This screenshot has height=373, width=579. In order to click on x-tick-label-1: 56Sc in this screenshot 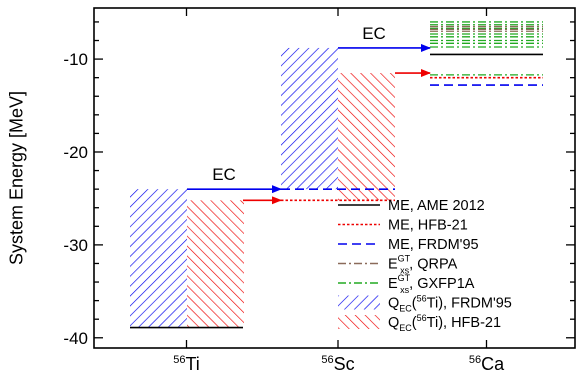, I will do `click(337, 363)`.